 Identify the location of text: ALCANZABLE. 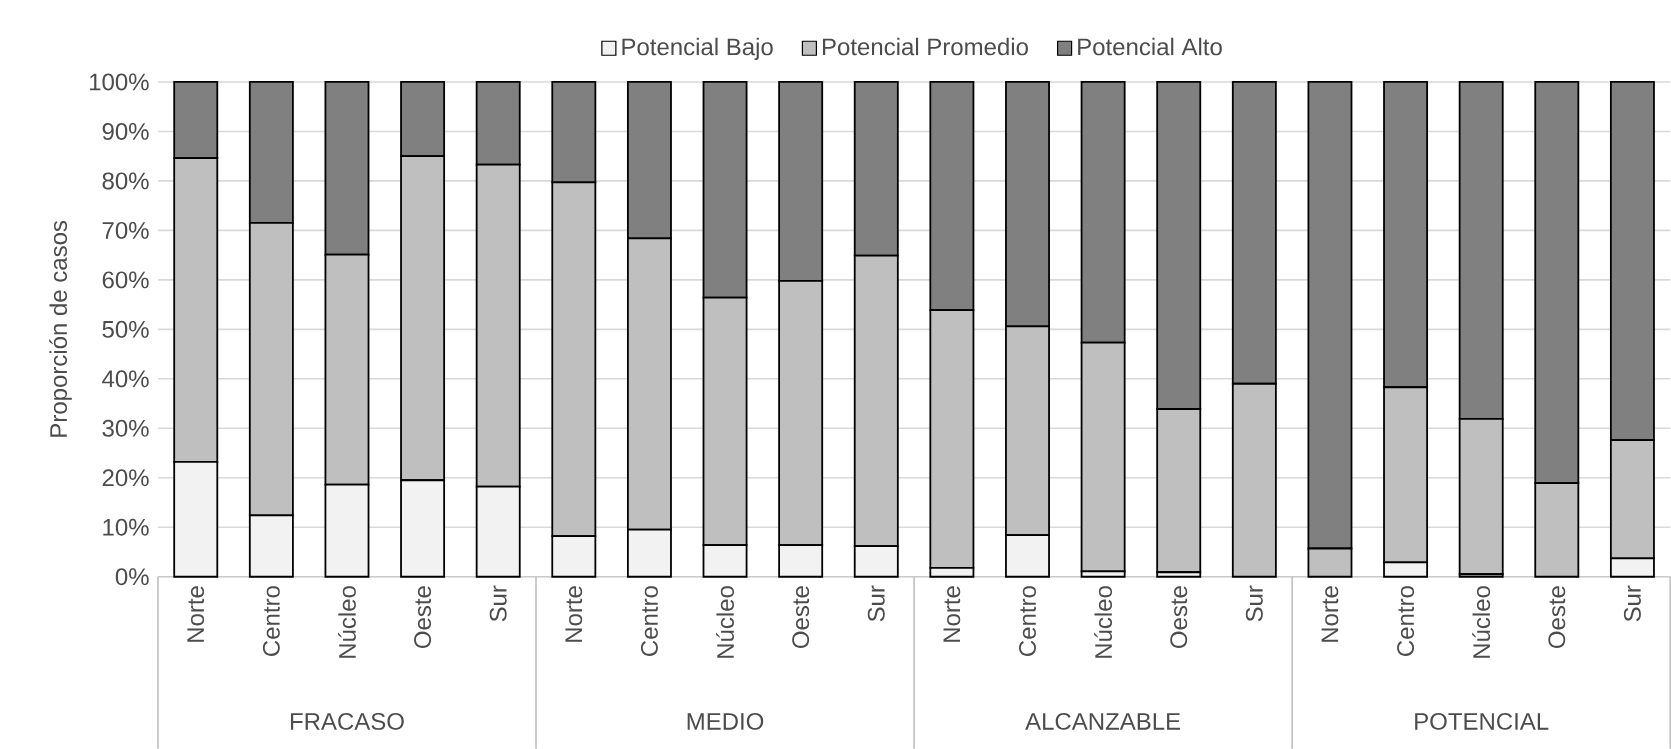
(1103, 721).